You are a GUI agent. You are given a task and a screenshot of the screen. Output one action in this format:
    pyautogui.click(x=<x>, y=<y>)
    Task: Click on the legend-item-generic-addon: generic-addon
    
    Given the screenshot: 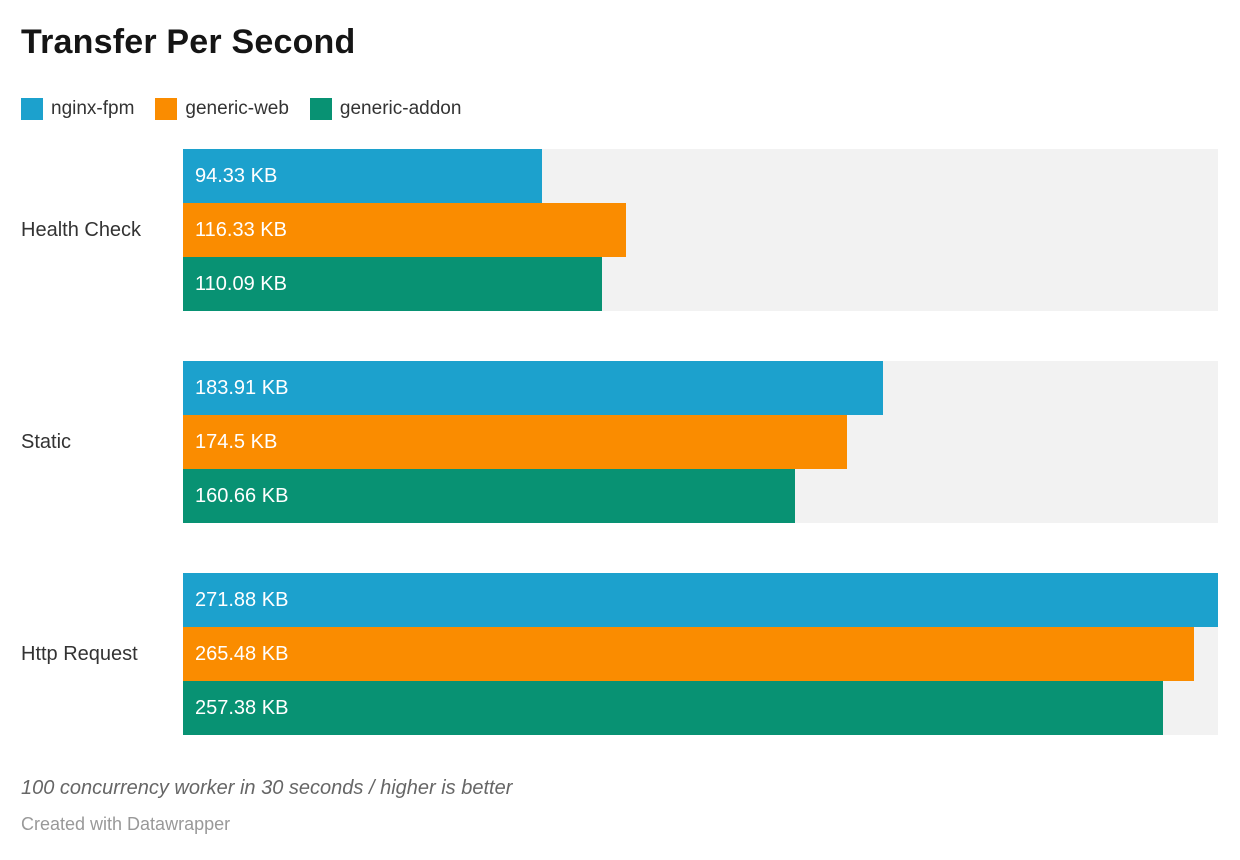 What is the action you would take?
    pyautogui.click(x=385, y=109)
    